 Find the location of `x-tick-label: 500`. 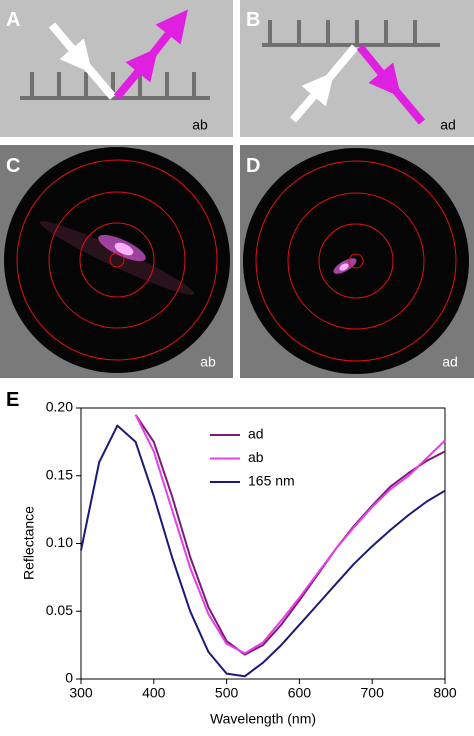

x-tick-label: 500 is located at coordinates (227, 693).